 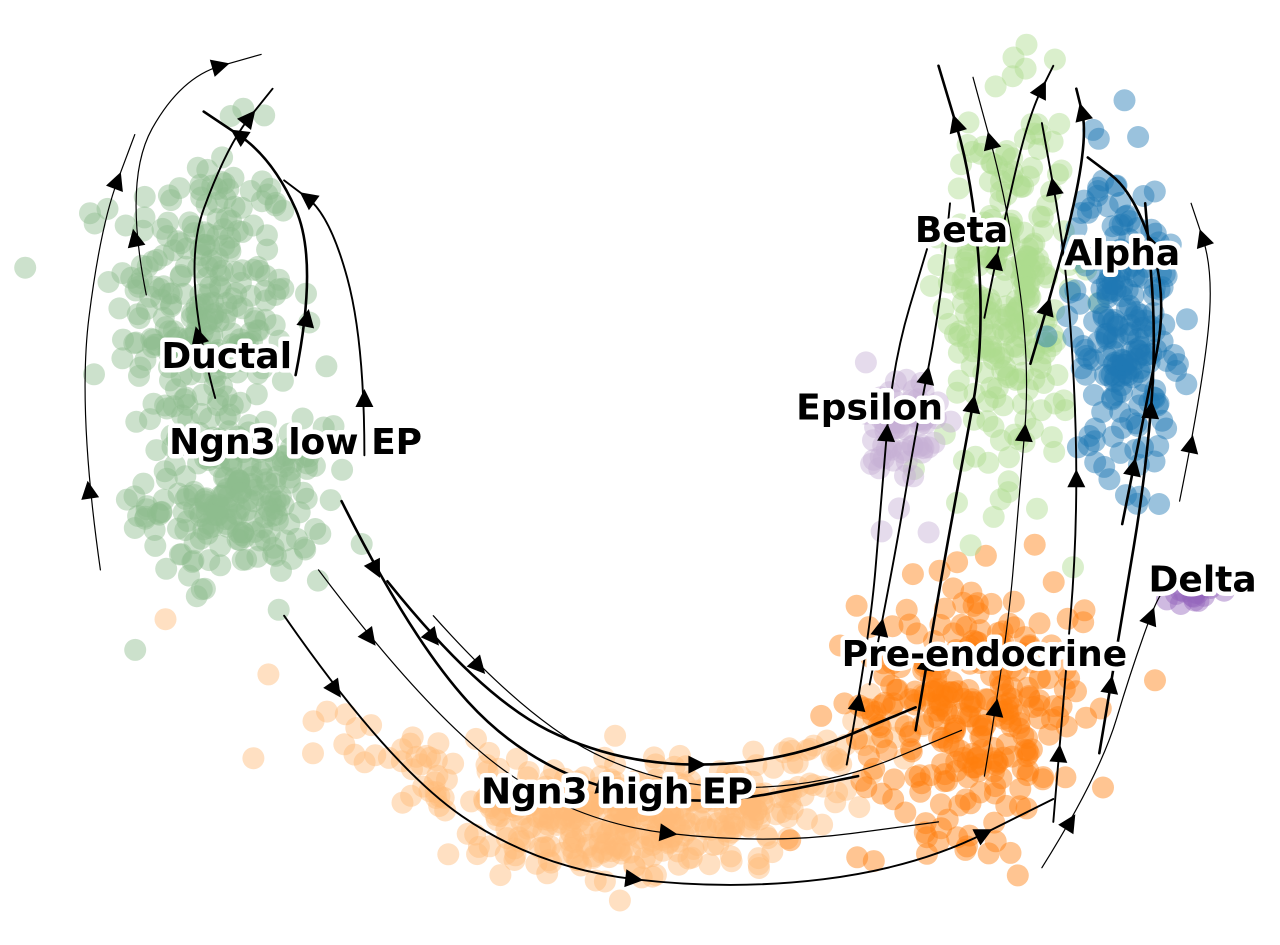 What do you see at coordinates (1180, 590) in the screenshot?
I see `cell-point-delta` at bounding box center [1180, 590].